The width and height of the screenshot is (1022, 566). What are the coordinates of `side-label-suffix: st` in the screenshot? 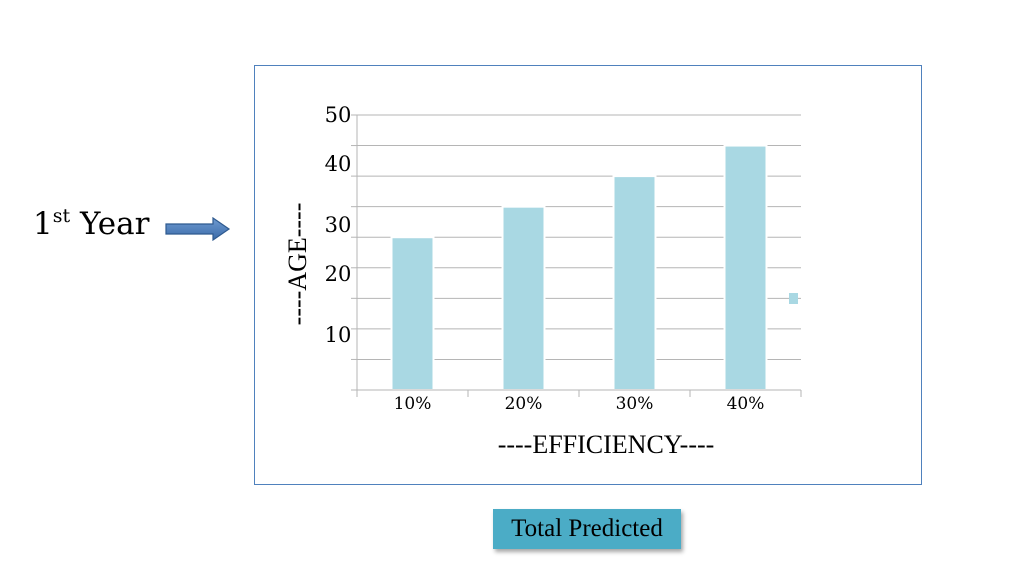 It's located at (61, 216).